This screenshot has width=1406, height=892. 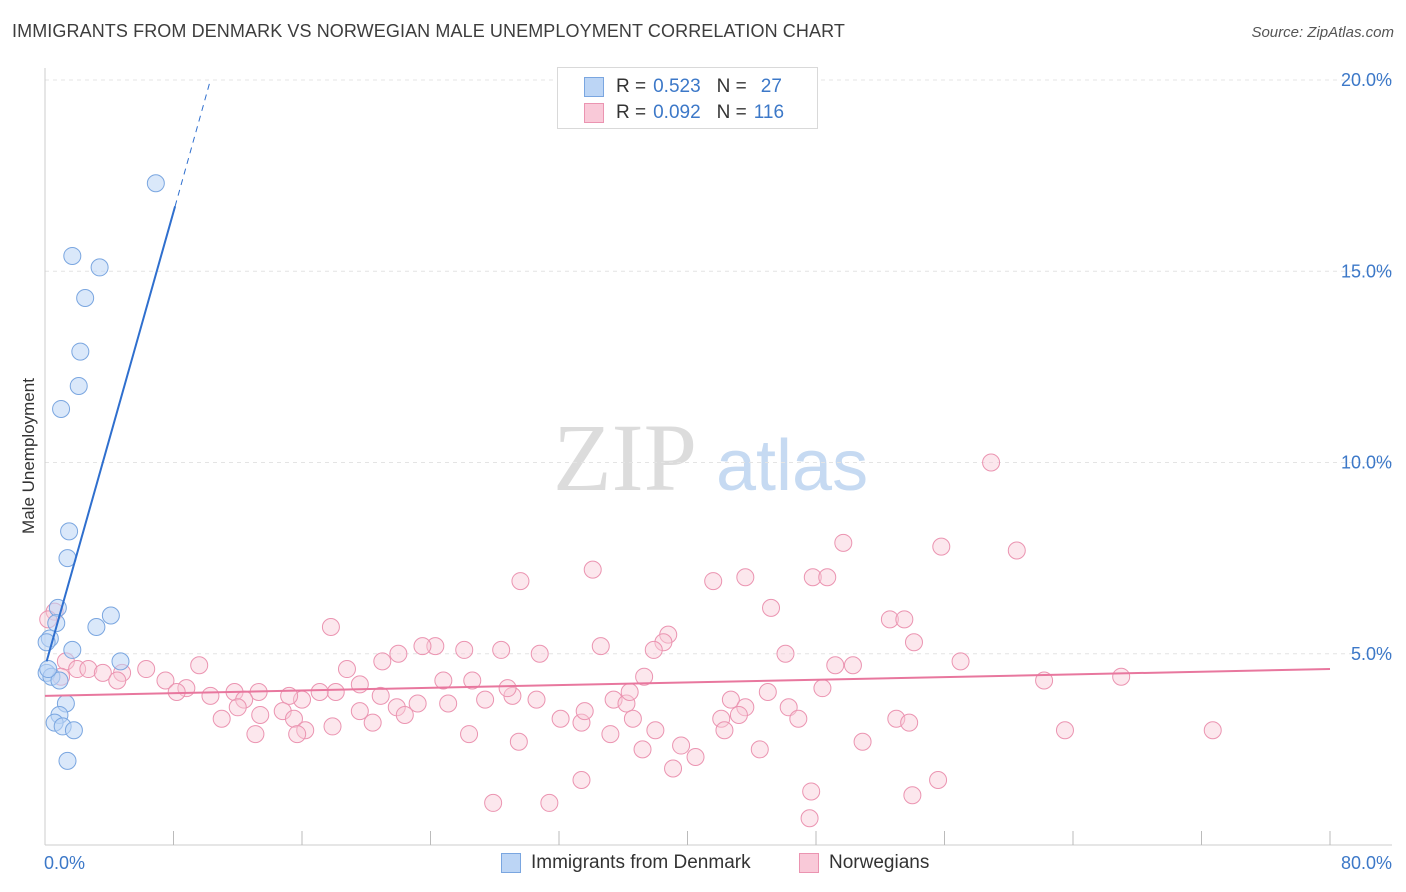 I want to click on correlation-legend: R = 0.523 N = 27 R = 0.092 N = 116, so click(x=687, y=98).